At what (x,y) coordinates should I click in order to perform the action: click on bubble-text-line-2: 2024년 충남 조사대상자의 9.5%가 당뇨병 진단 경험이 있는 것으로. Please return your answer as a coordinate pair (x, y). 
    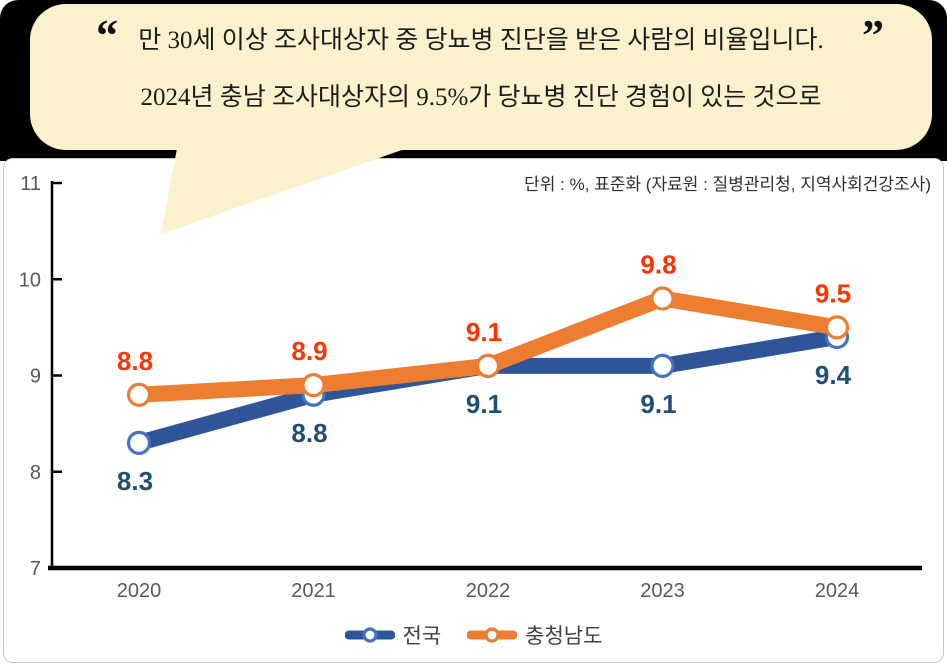
    Looking at the image, I should click on (481, 97).